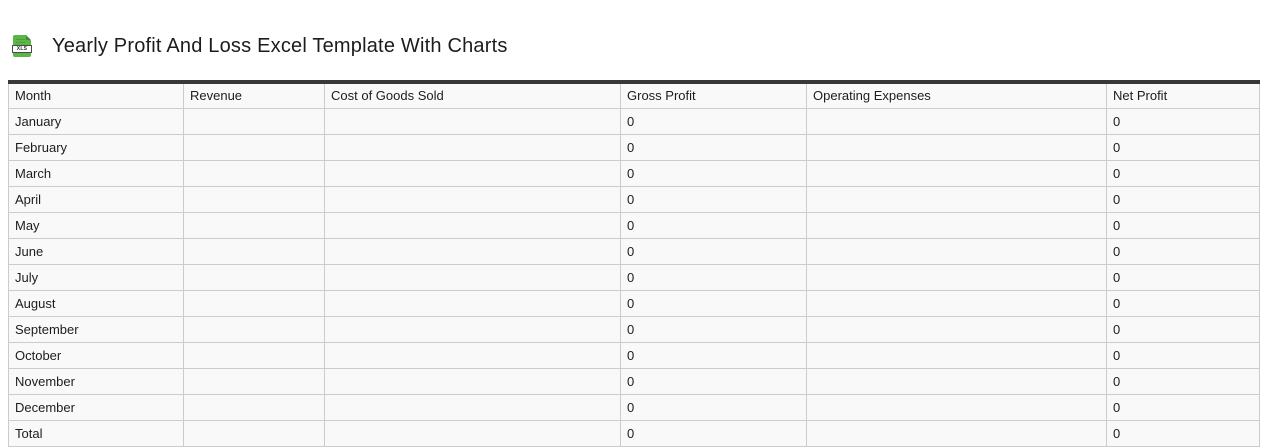 This screenshot has height=448, width=1262. I want to click on cell-operating-expenses-january, so click(956, 121).